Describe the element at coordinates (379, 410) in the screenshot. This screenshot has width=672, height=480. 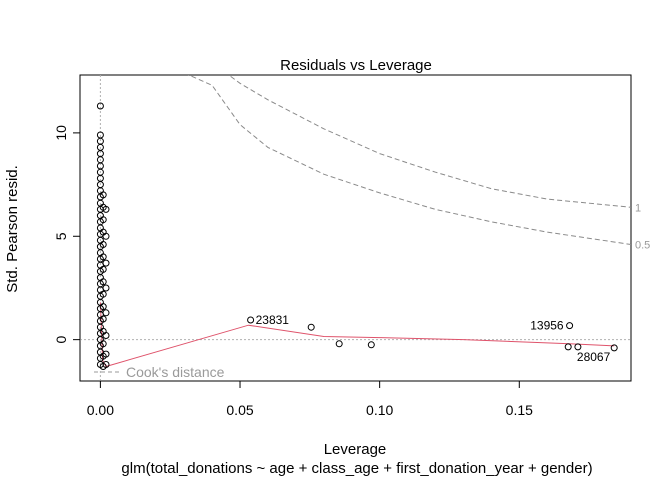
I see `x-tick-label: 0.10` at that location.